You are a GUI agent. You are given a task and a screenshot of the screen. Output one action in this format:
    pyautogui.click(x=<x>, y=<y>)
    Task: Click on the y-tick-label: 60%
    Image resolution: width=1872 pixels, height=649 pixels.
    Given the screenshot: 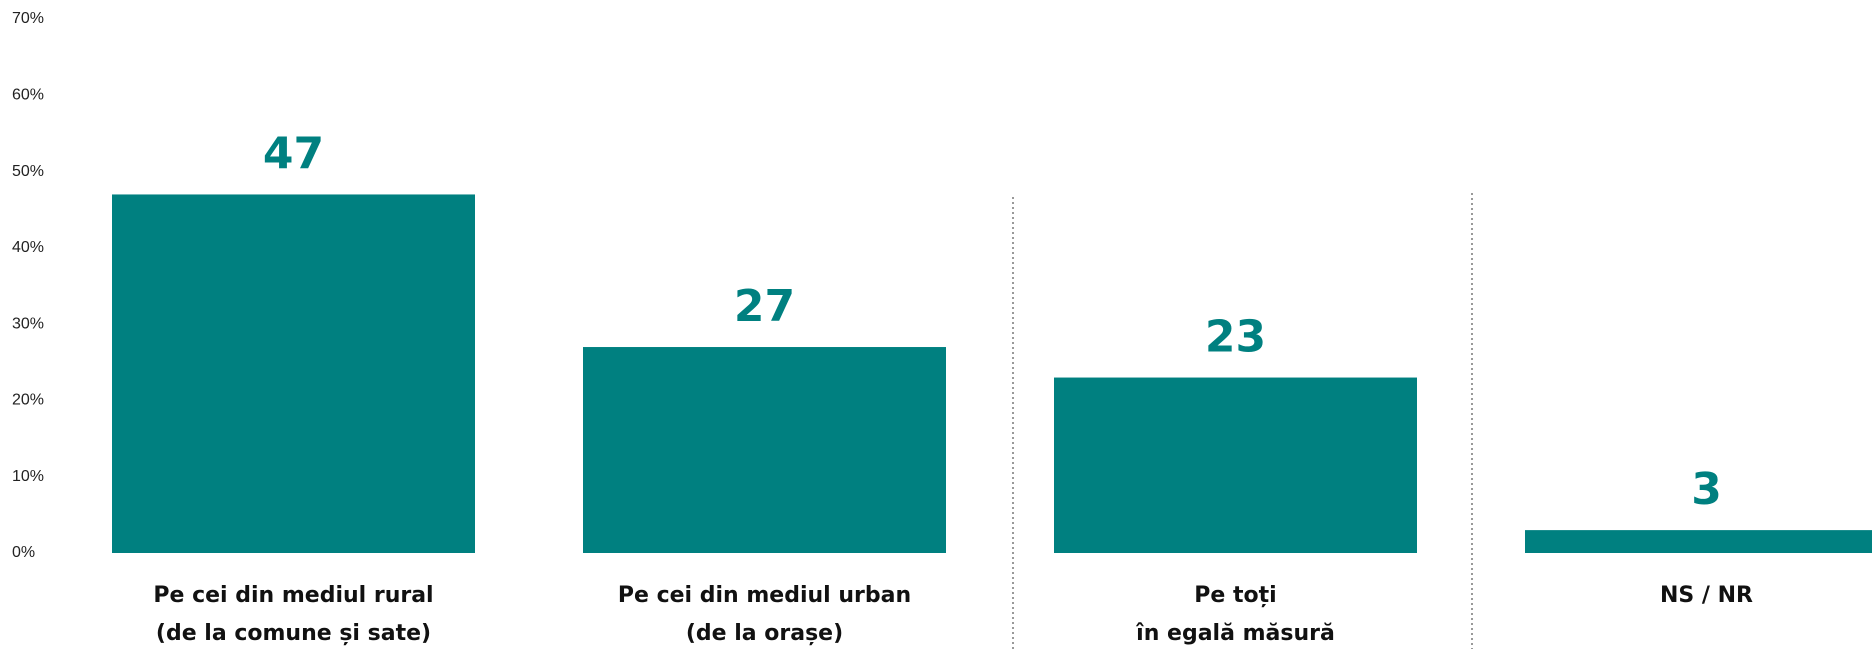 What is the action you would take?
    pyautogui.click(x=28, y=95)
    